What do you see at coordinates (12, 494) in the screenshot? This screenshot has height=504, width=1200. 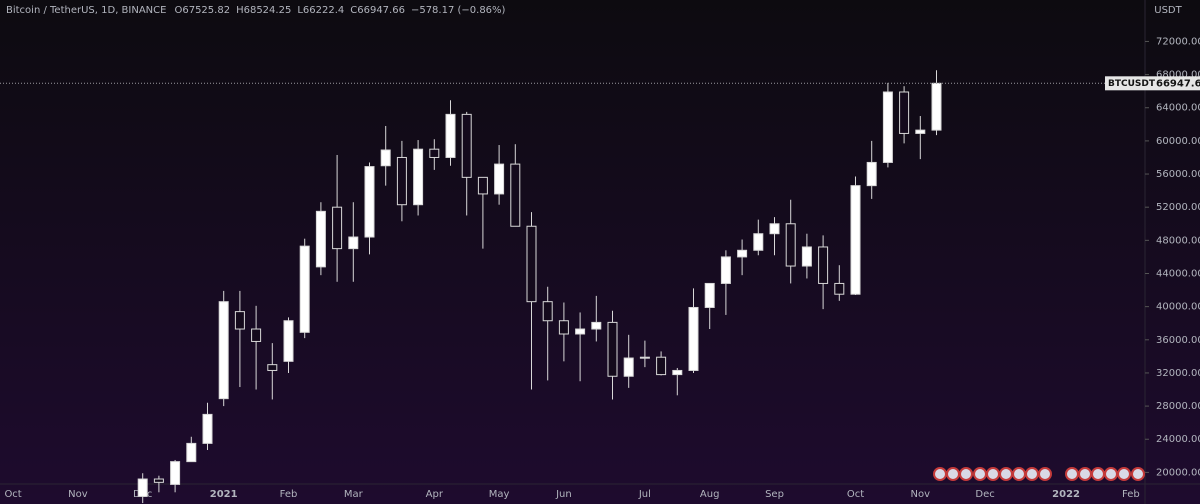 I see `x-tick-label: Oct` at bounding box center [12, 494].